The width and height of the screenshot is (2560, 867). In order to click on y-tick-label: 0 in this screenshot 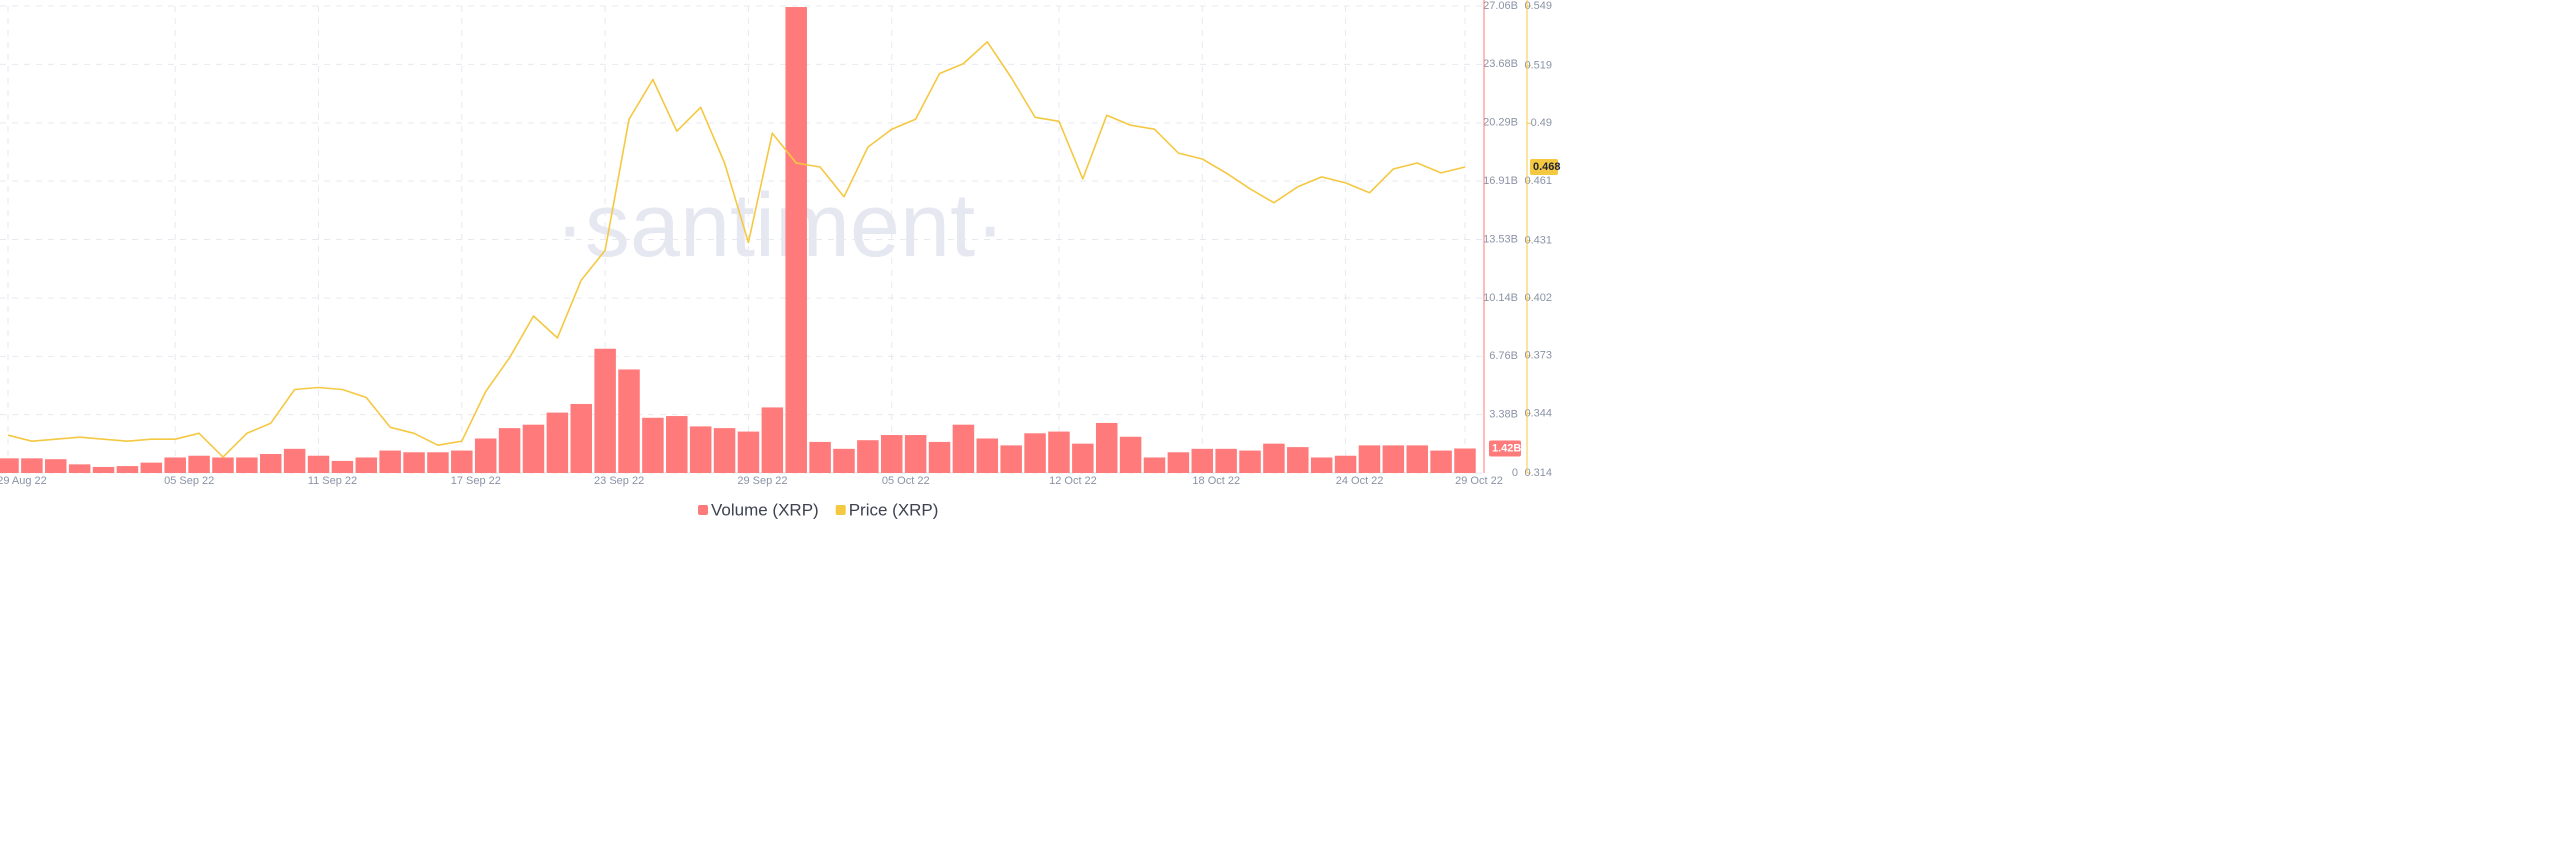, I will do `click(1515, 473)`.